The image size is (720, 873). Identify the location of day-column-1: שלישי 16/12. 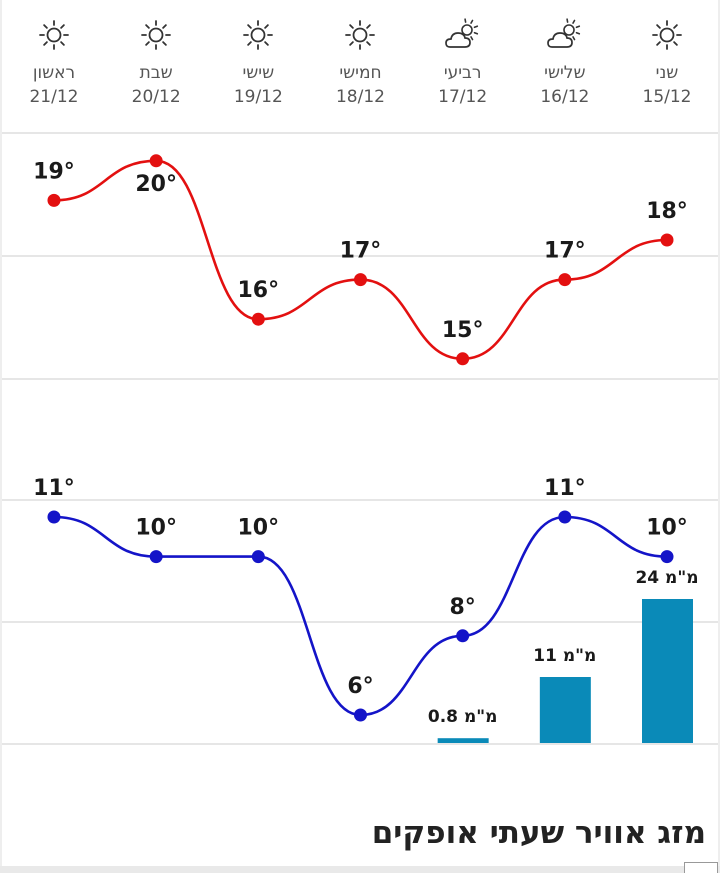
(565, 63).